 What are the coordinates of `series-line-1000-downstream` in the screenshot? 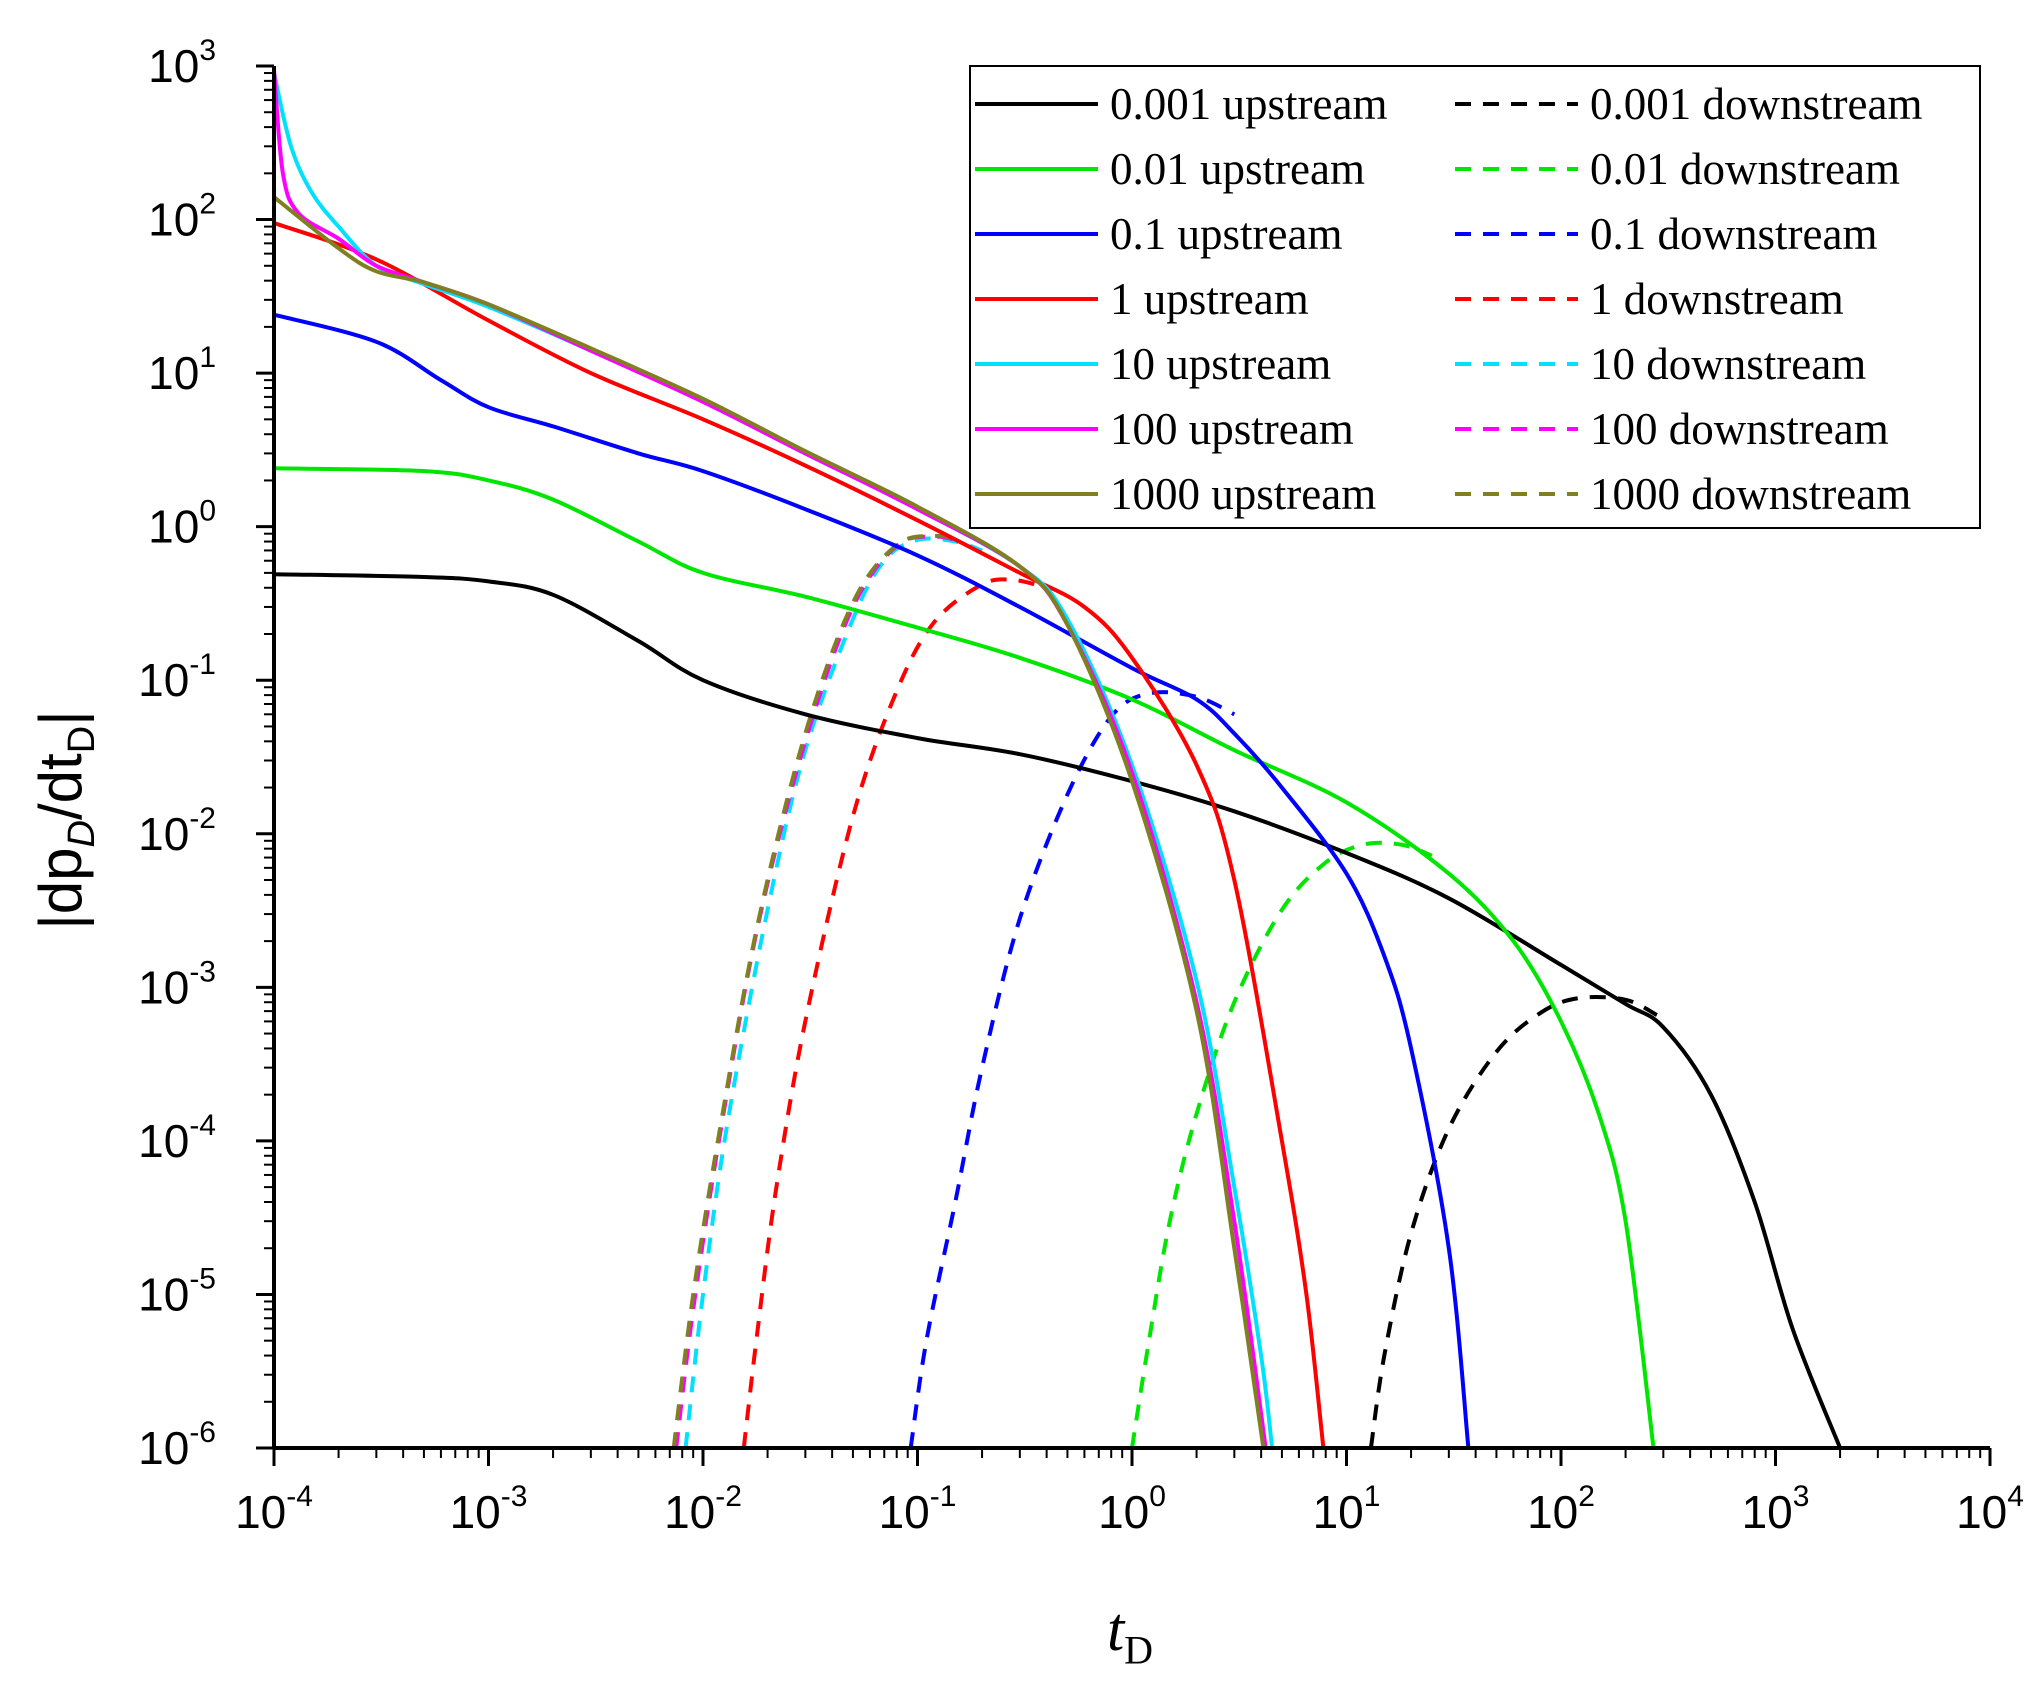 It's located at (816, 990).